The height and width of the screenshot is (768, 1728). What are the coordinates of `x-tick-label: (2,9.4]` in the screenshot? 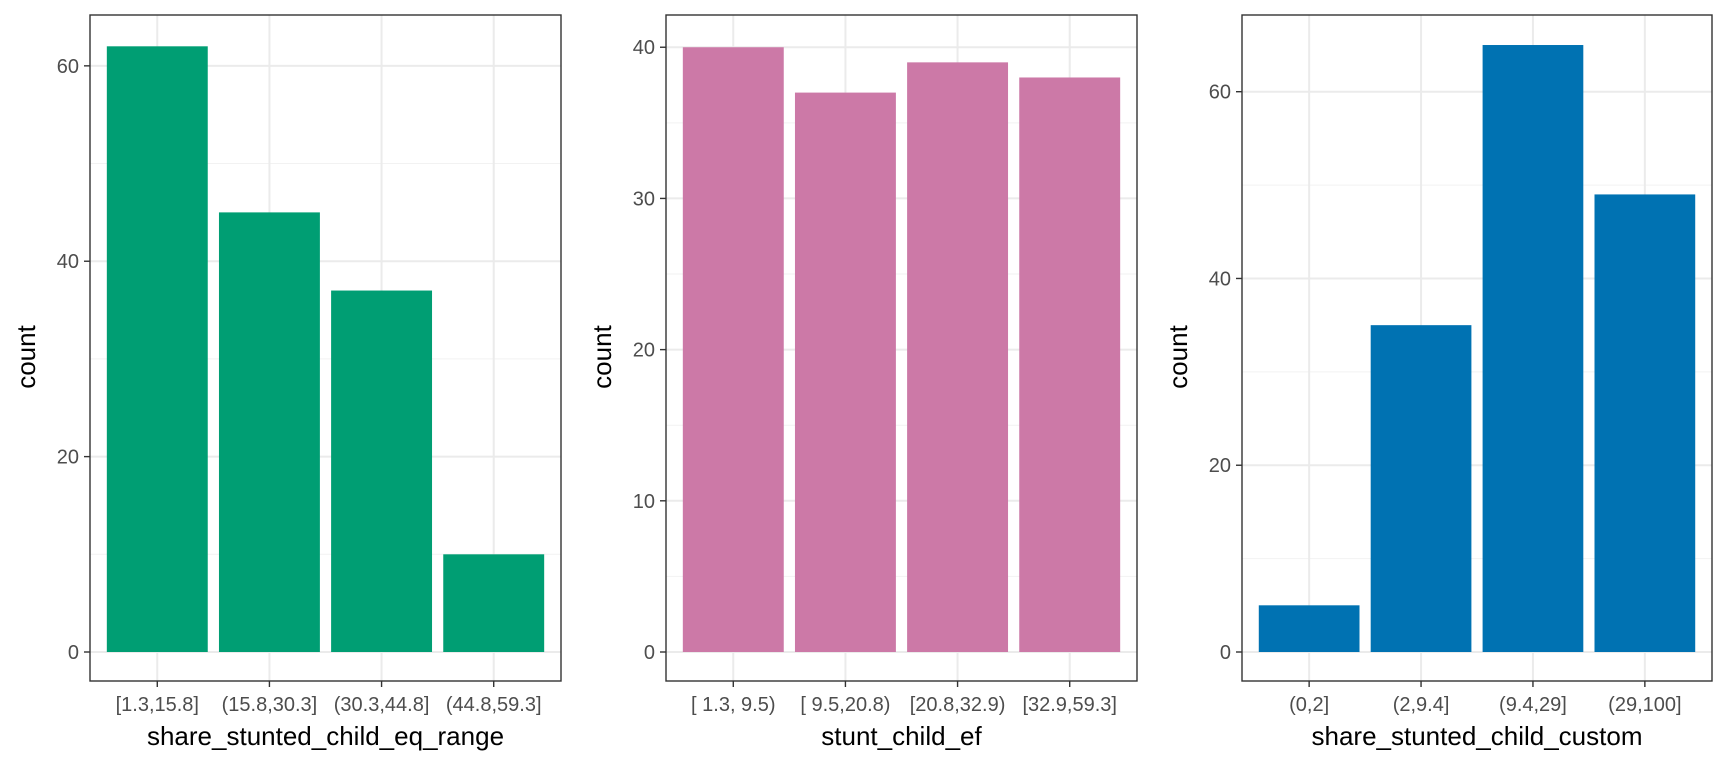 It's located at (1421, 705).